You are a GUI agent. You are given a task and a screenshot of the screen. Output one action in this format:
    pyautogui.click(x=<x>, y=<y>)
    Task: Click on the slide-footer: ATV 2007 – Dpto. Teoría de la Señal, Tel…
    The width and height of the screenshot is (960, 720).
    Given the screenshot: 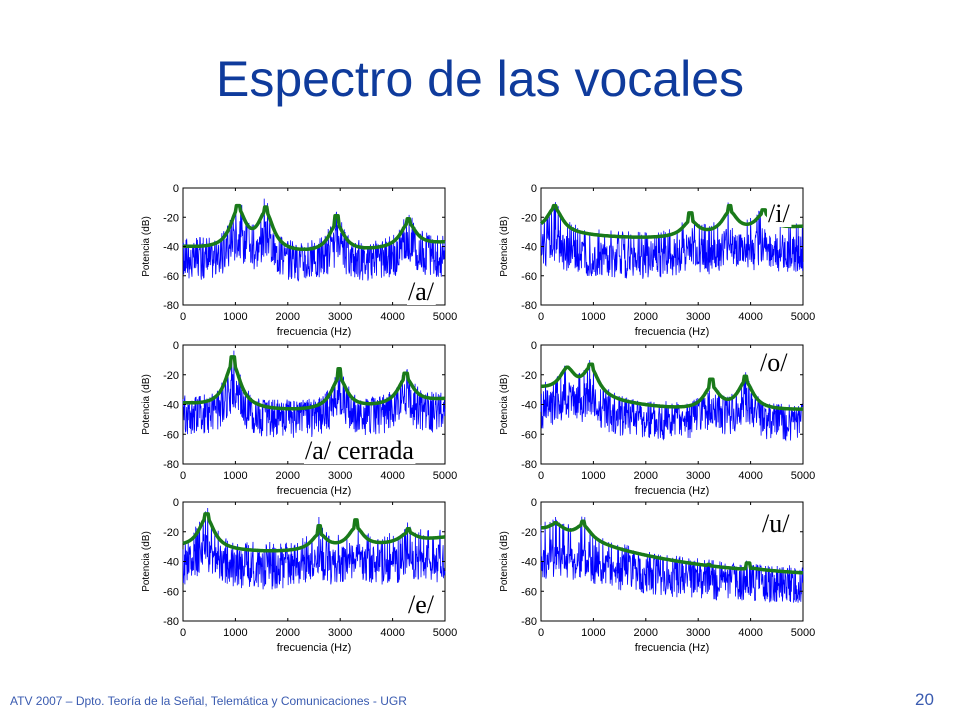 What is the action you would take?
    pyautogui.click(x=208, y=701)
    